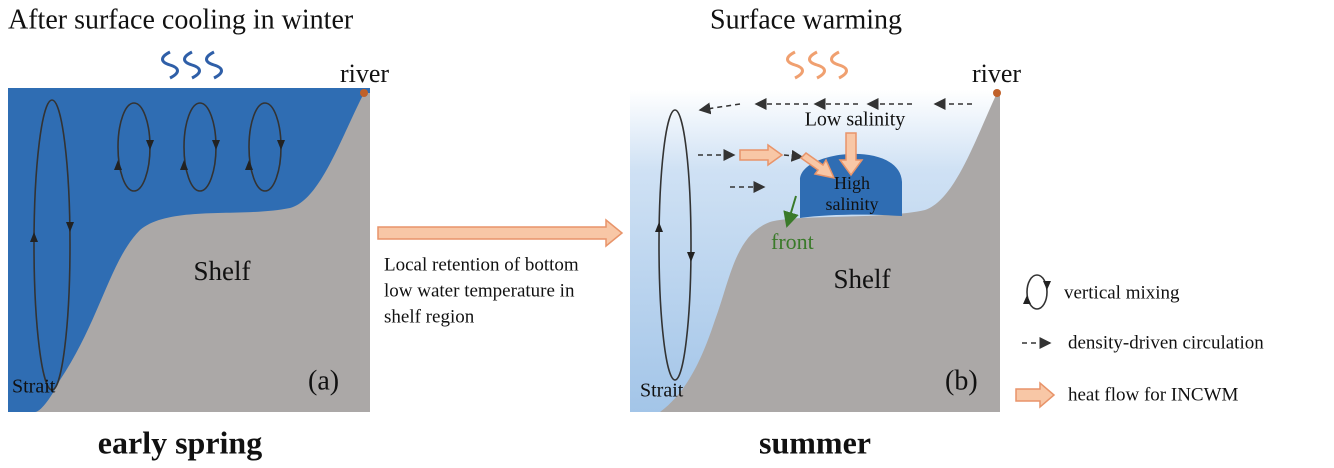  I want to click on front-label: front, so click(792, 241).